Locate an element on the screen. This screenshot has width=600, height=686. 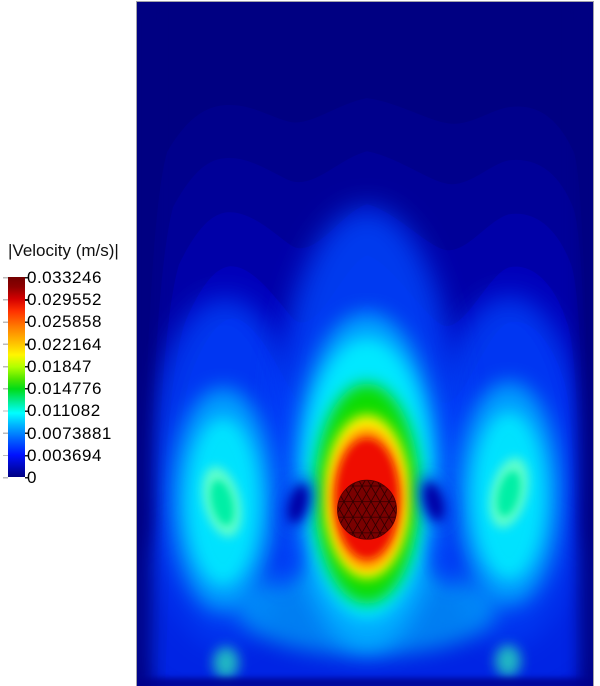
colorbar-gradient is located at coordinates (16, 377).